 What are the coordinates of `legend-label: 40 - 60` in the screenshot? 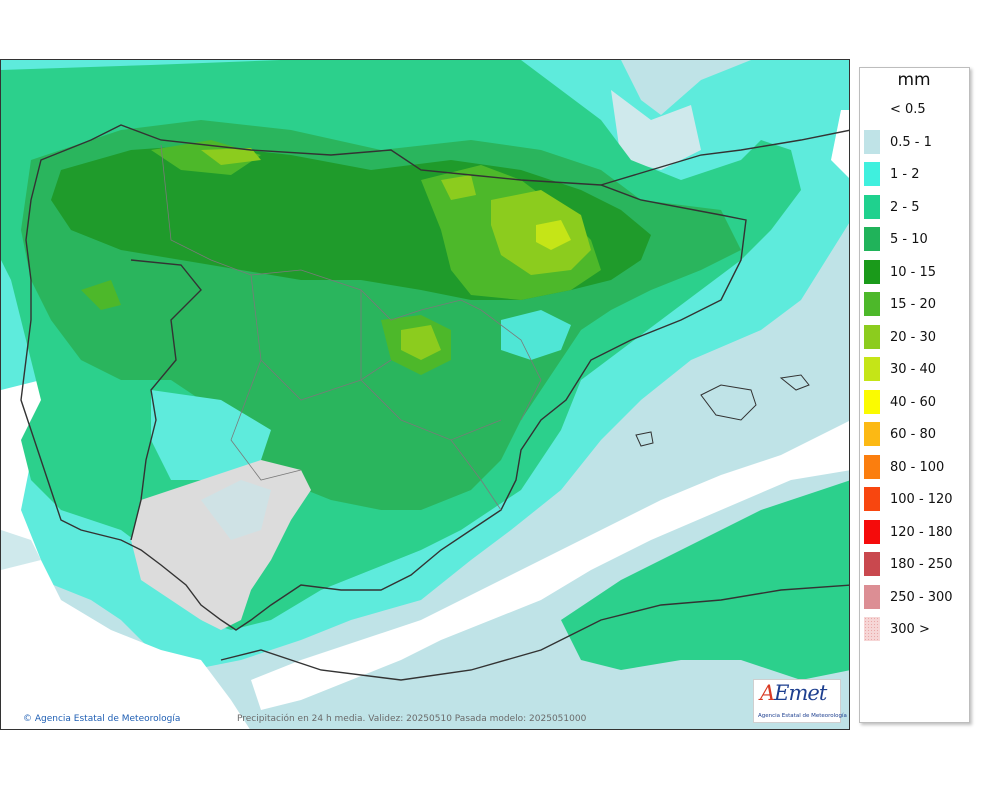 It's located at (913, 402).